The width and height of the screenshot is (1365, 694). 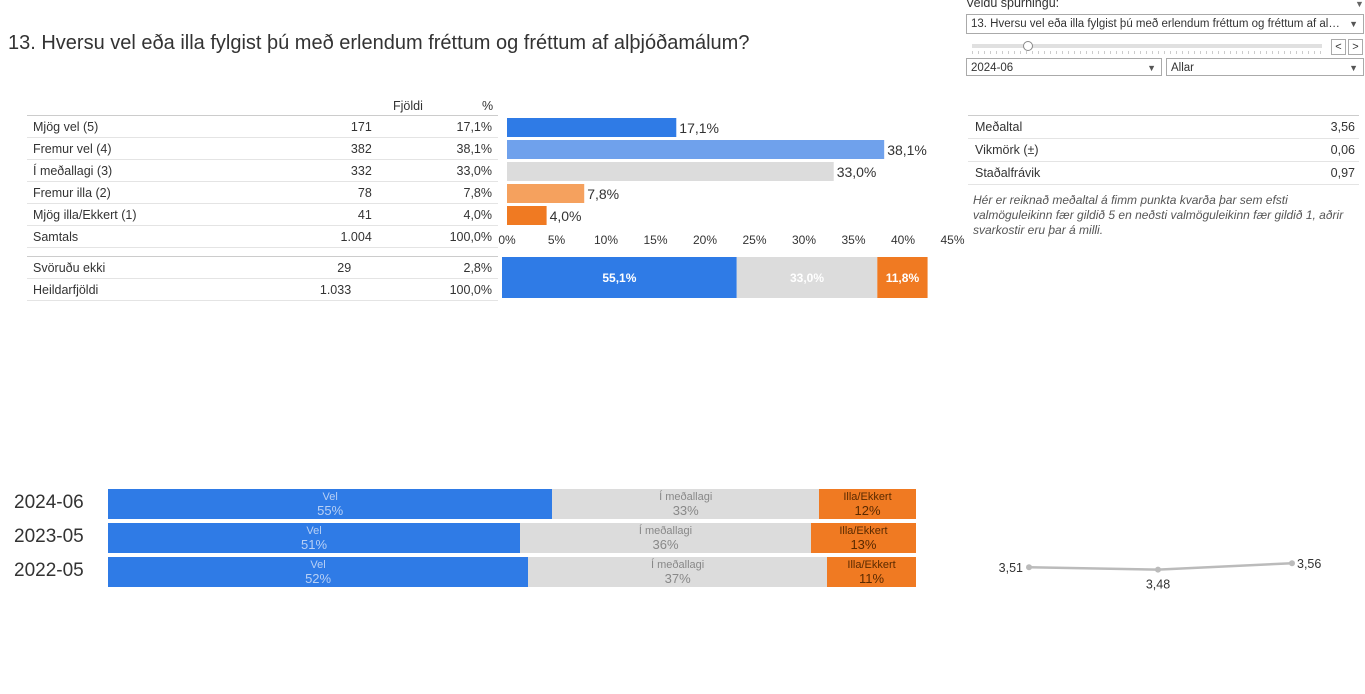 What do you see at coordinates (1108, 150) in the screenshot?
I see `stat-label: Vikmörk (±)` at bounding box center [1108, 150].